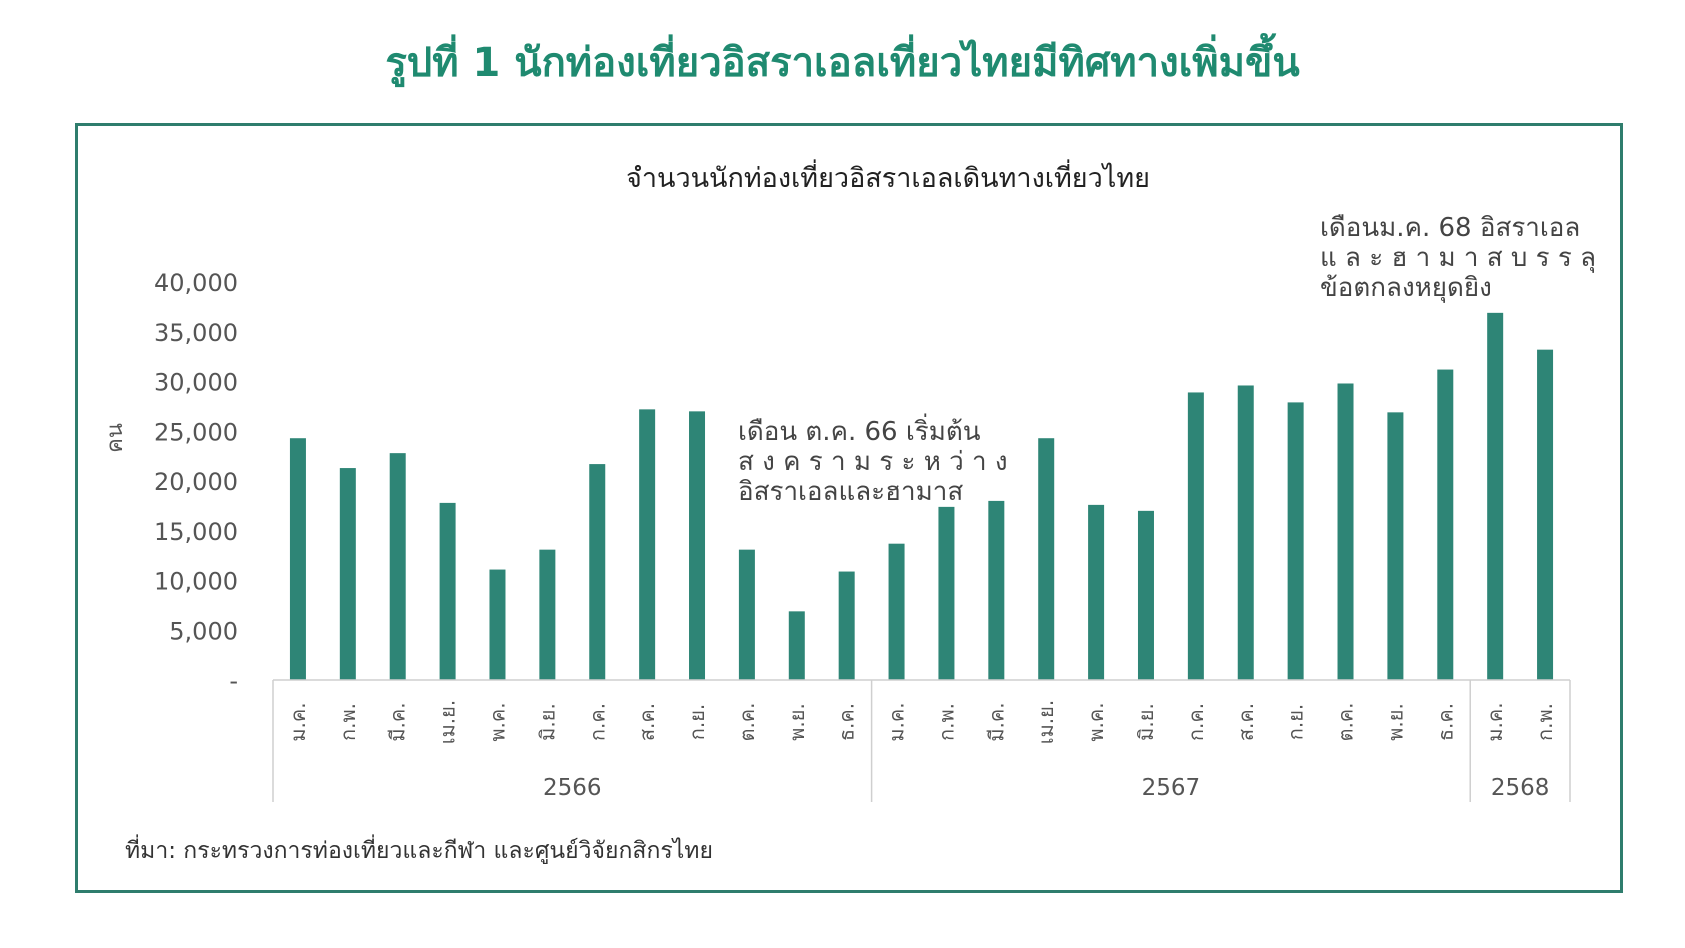 The height and width of the screenshot is (948, 1685). What do you see at coordinates (1171, 788) in the screenshot?
I see `year-group-label: 2567` at bounding box center [1171, 788].